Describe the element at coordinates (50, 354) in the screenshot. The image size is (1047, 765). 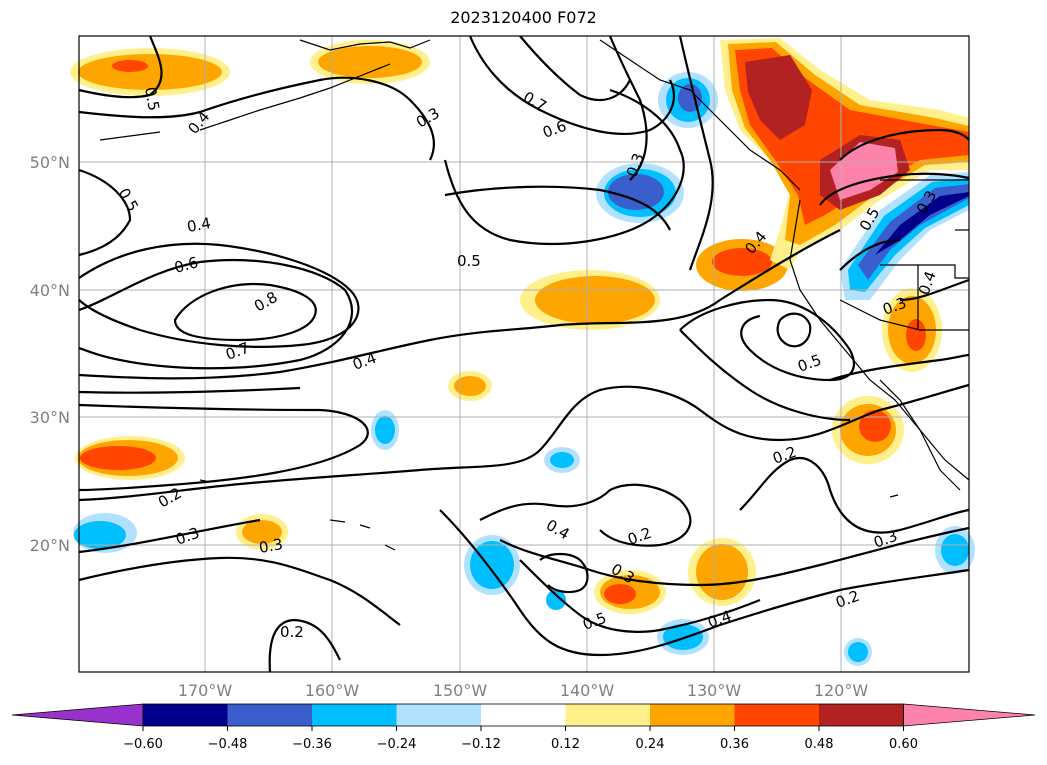
I see `latitude-labels: 50°N 40°N 30°N 20°N` at that location.